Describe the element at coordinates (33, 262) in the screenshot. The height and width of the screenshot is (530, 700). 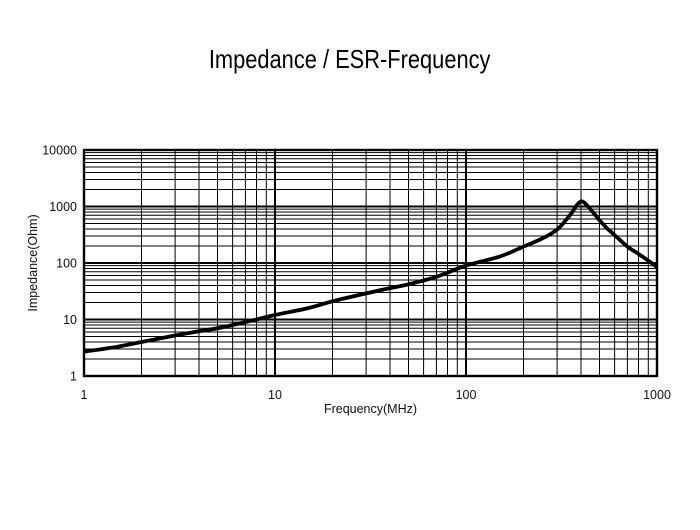
I see `y-axis-label: Impedance(Ohm)` at that location.